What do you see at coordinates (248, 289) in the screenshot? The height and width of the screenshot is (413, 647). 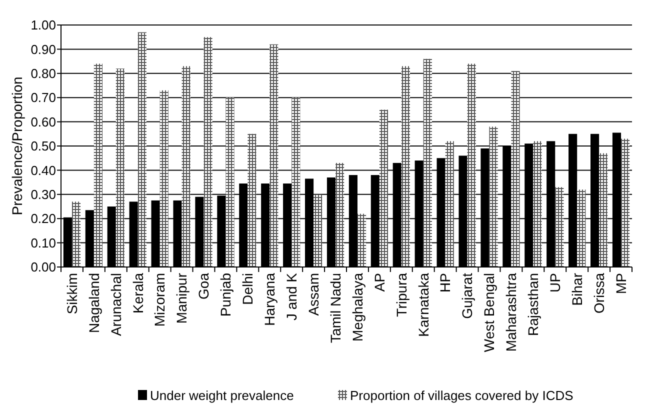 I see `x-tick-label: Delhi` at bounding box center [248, 289].